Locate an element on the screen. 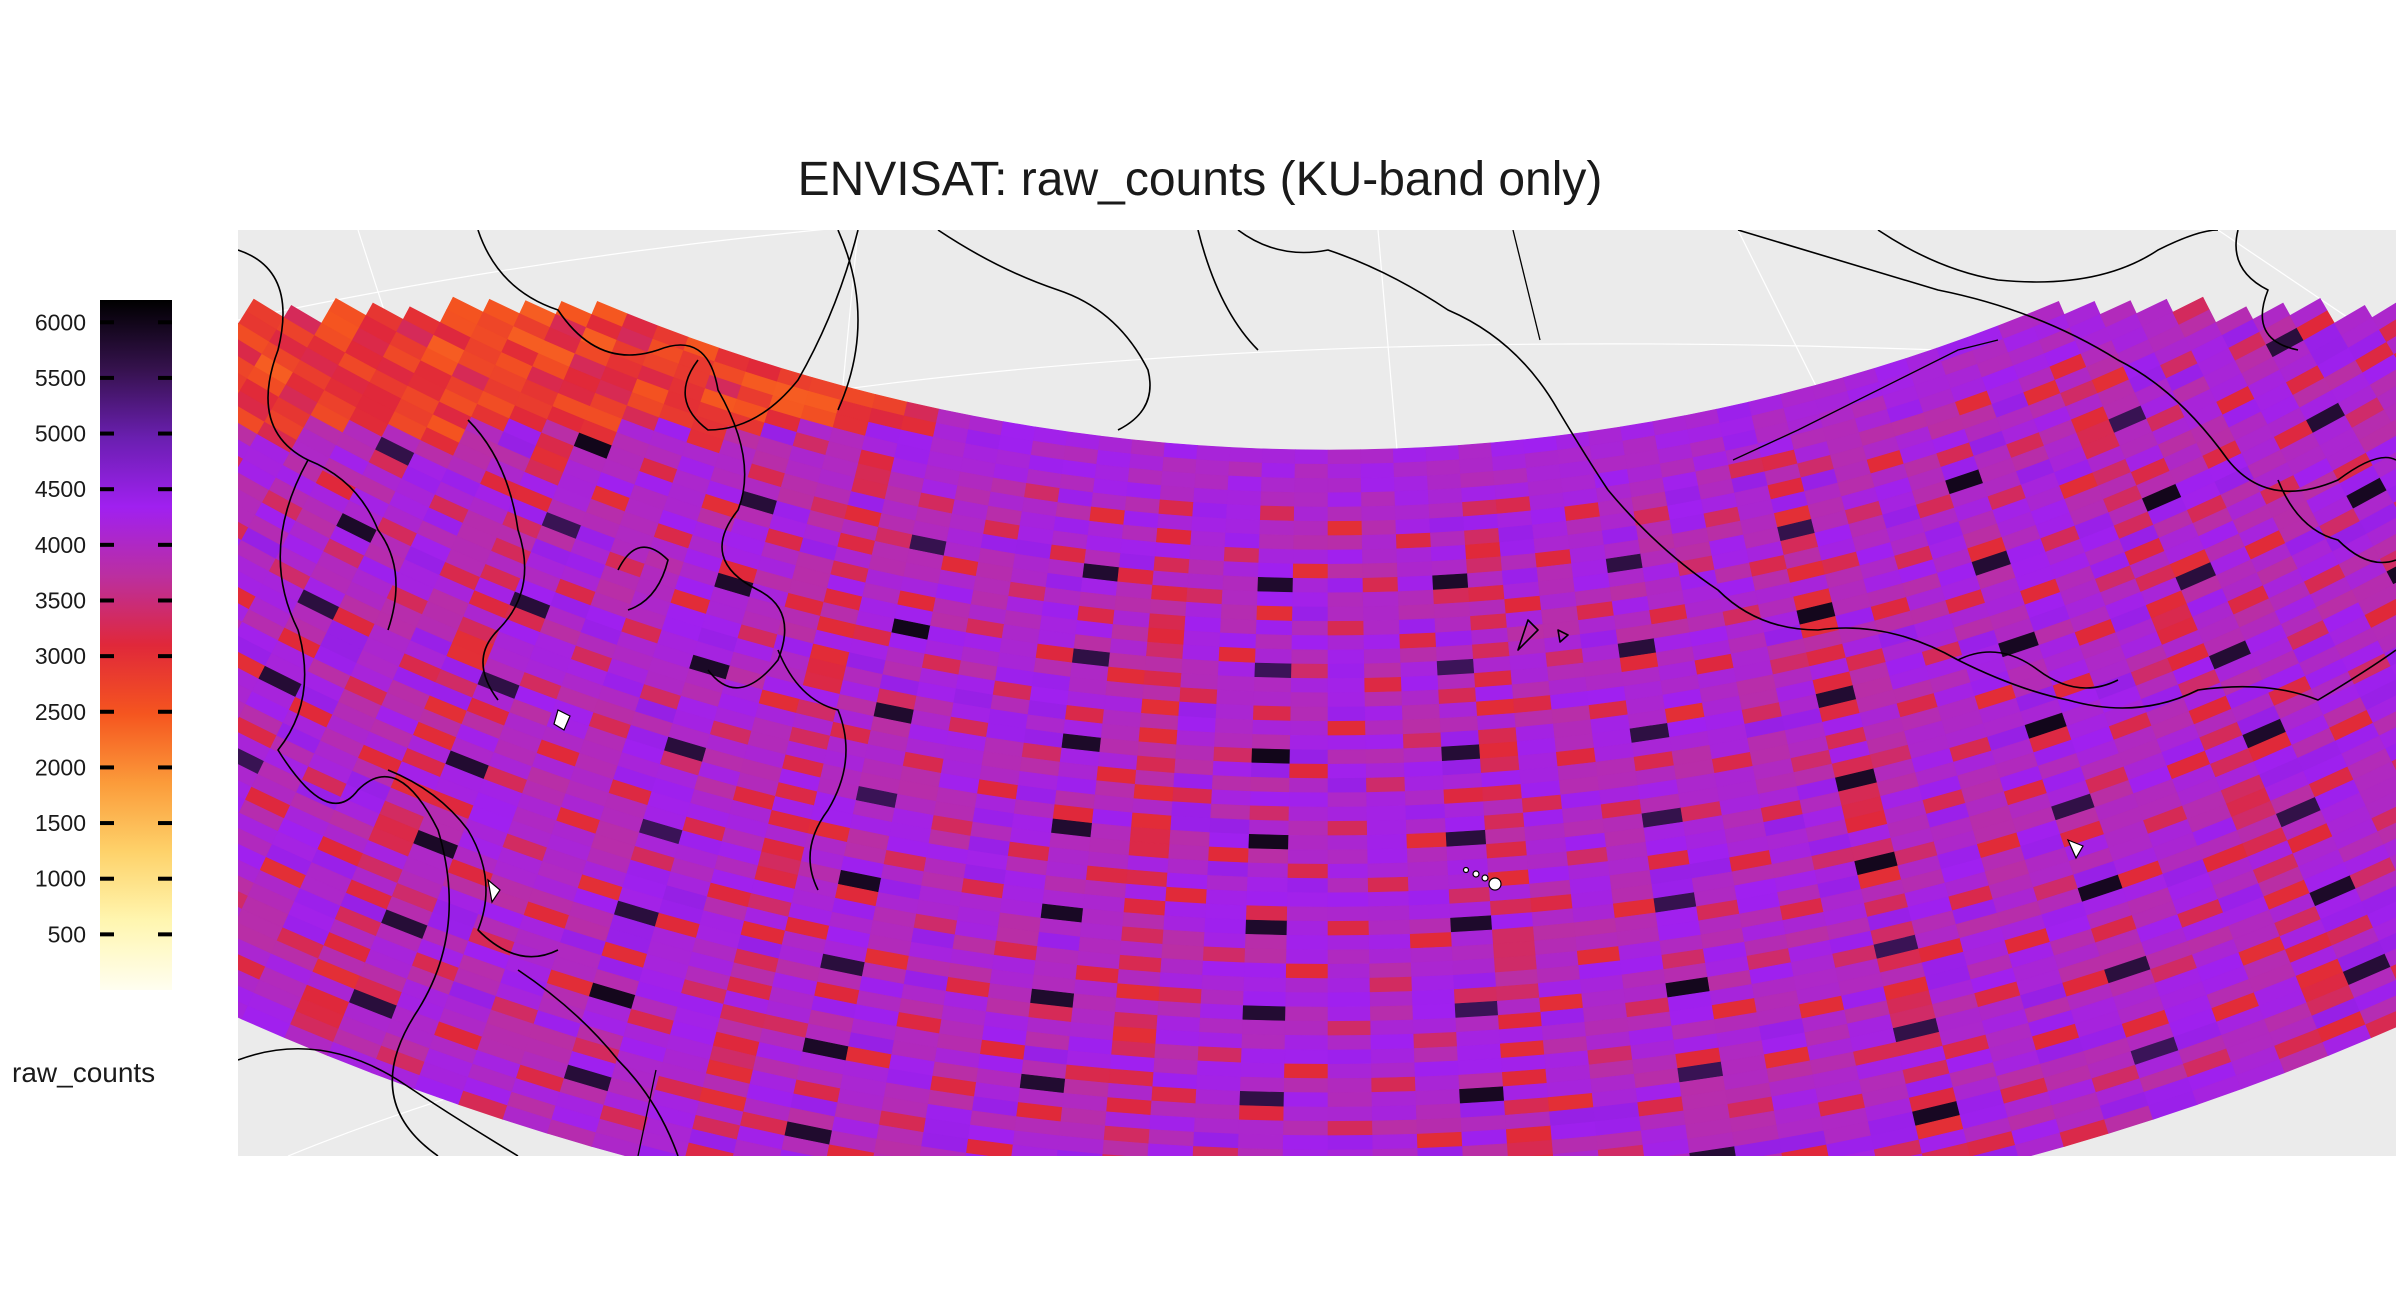 The width and height of the screenshot is (2400, 1300). legend-tick-label: 3500 is located at coordinates (60, 600).